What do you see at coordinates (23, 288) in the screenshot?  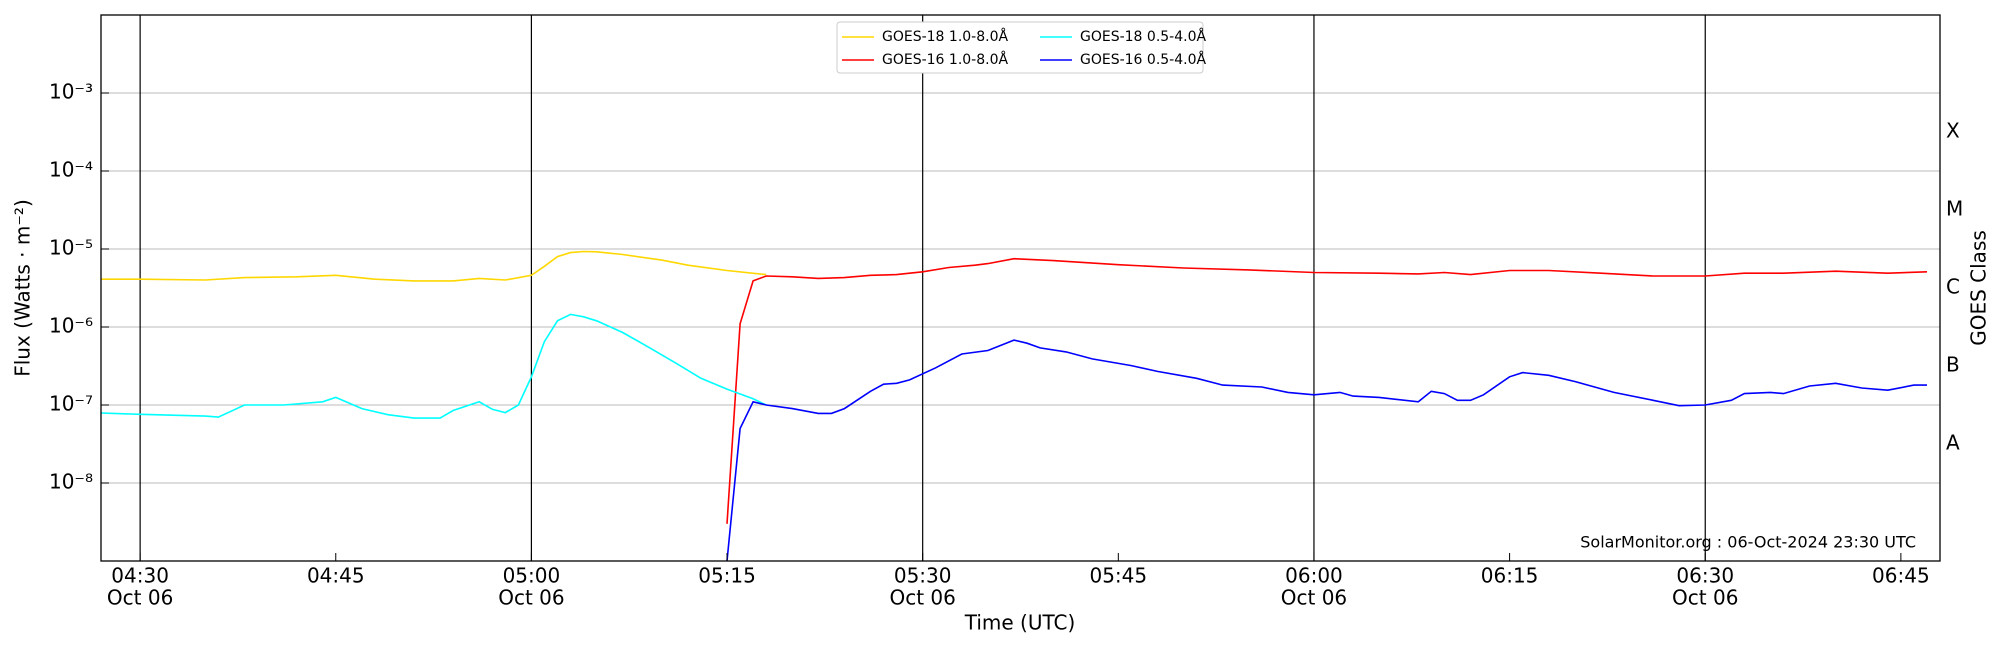 I see `y-axis-label: Flux (Watts · m⁻²)` at bounding box center [23, 288].